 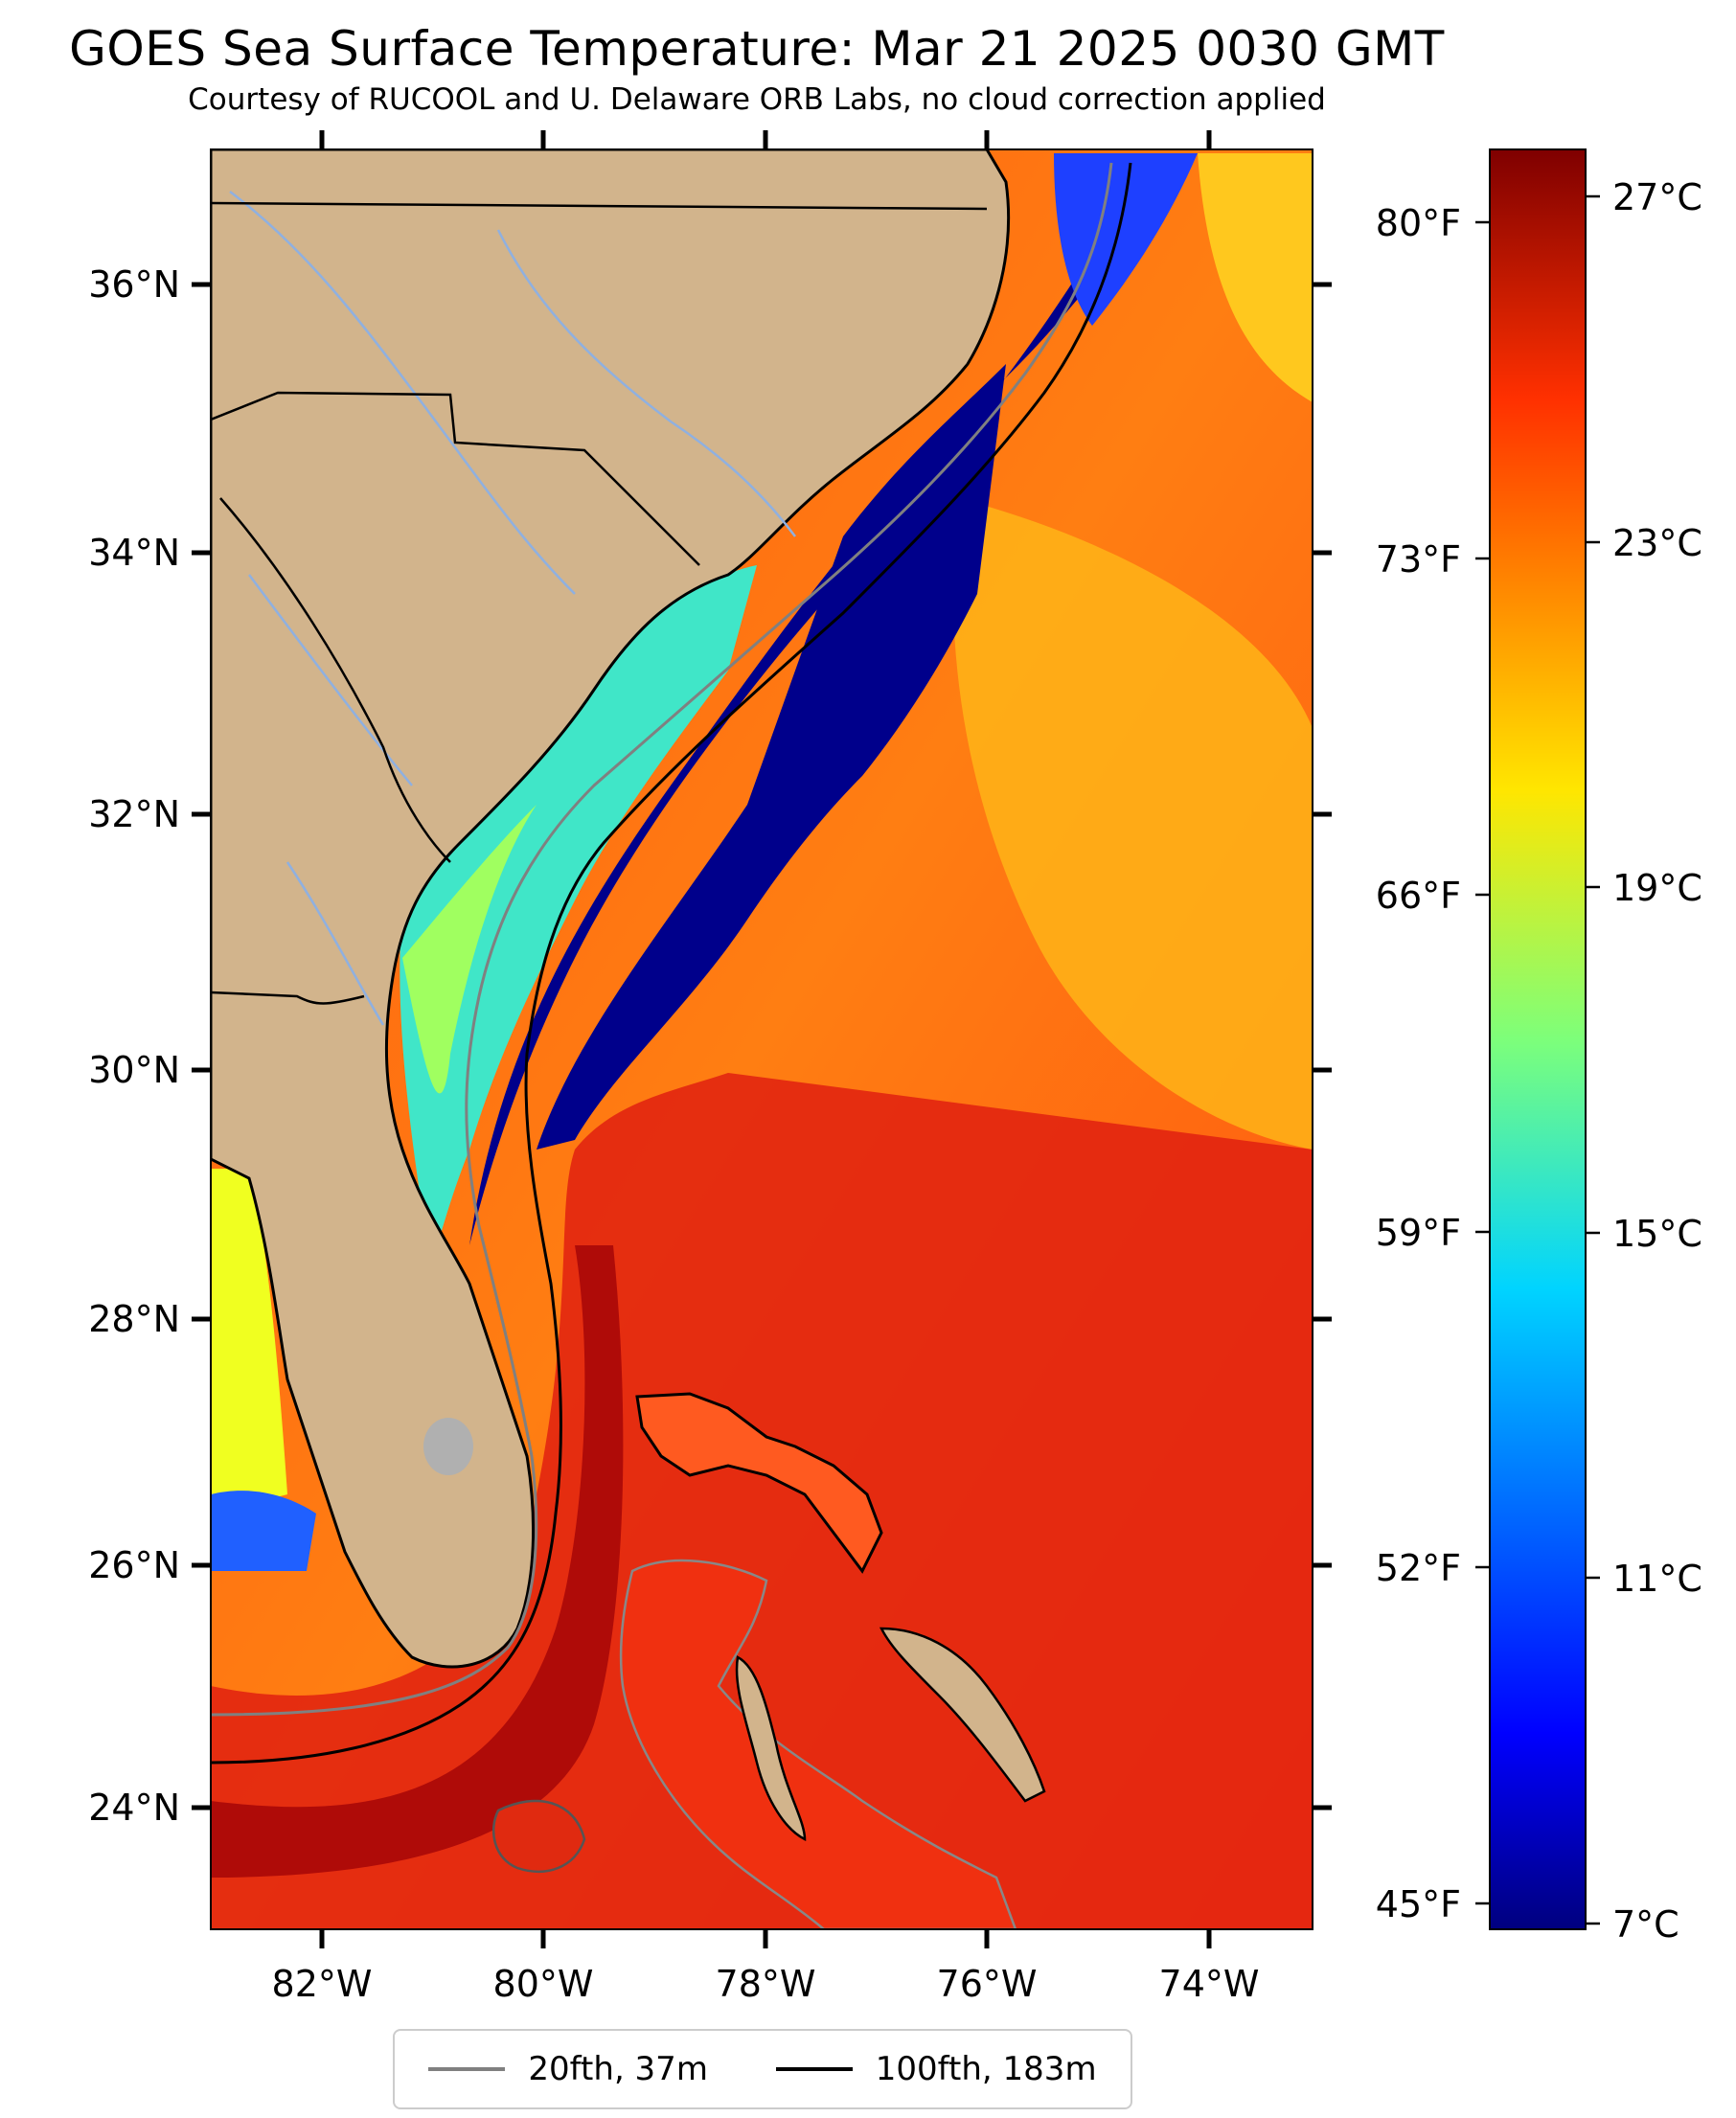 What do you see at coordinates (134, 1808) in the screenshot?
I see `lat-label: 24°N` at bounding box center [134, 1808].